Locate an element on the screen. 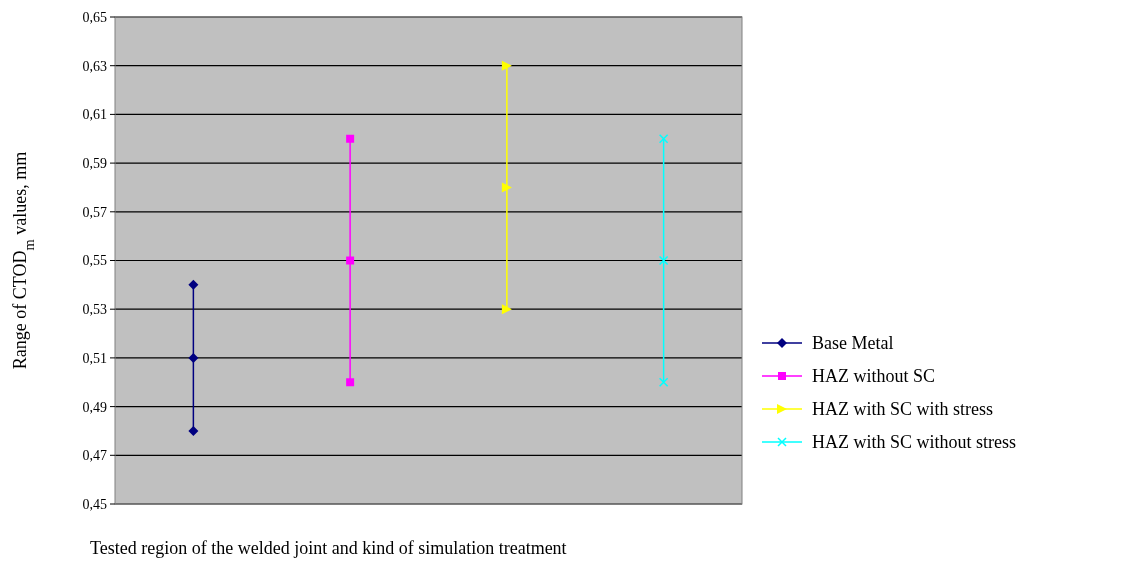  y-tick-label: 0,63 is located at coordinates (94, 66).